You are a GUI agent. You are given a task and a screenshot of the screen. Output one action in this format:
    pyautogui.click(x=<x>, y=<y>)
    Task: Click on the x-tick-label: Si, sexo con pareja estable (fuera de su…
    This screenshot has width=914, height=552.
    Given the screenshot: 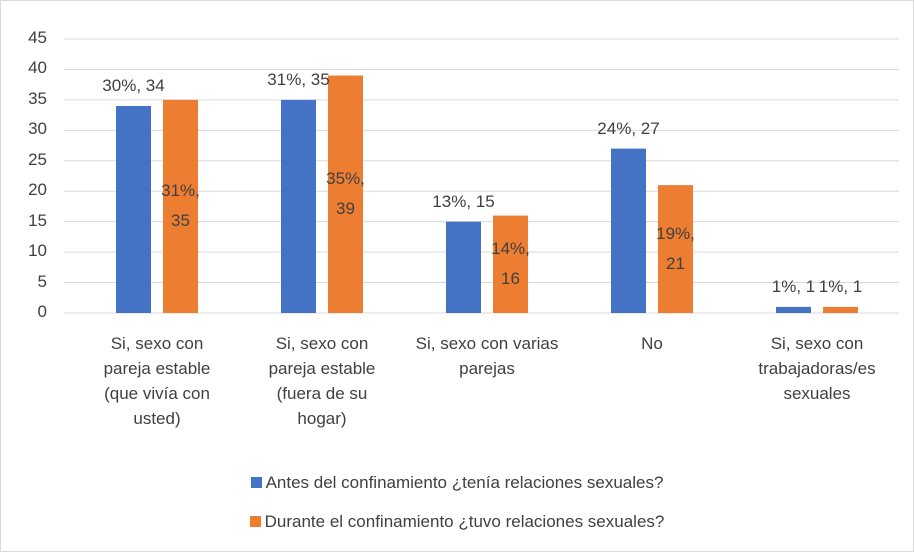 What is the action you would take?
    pyautogui.click(x=322, y=381)
    